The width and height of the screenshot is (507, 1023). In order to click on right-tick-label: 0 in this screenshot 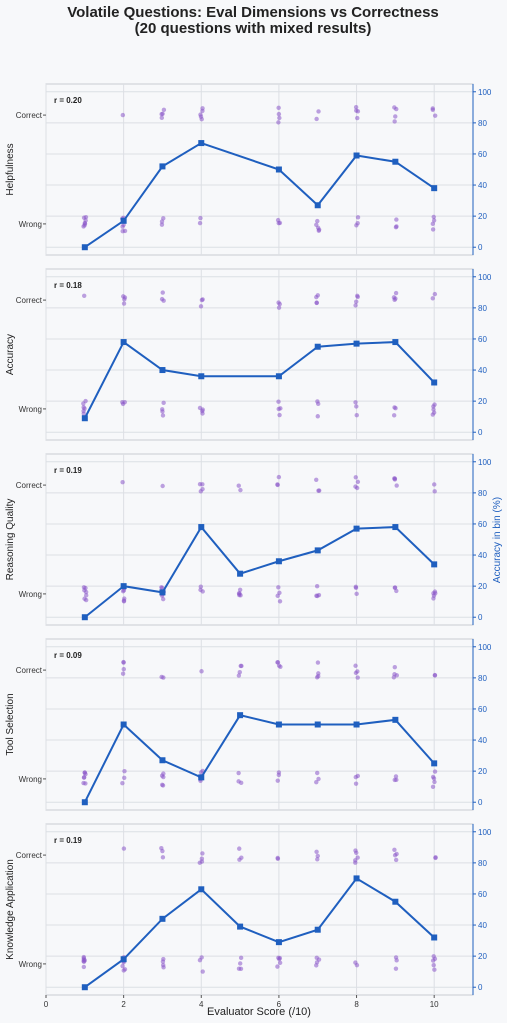, I will do `click(480, 432)`.